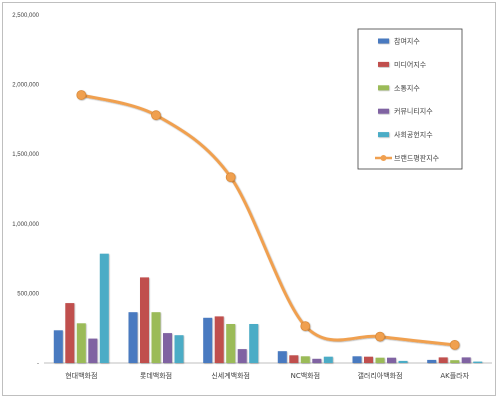 The height and width of the screenshot is (400, 500). What do you see at coordinates (410, 99) in the screenshot?
I see `legend-box` at bounding box center [410, 99].